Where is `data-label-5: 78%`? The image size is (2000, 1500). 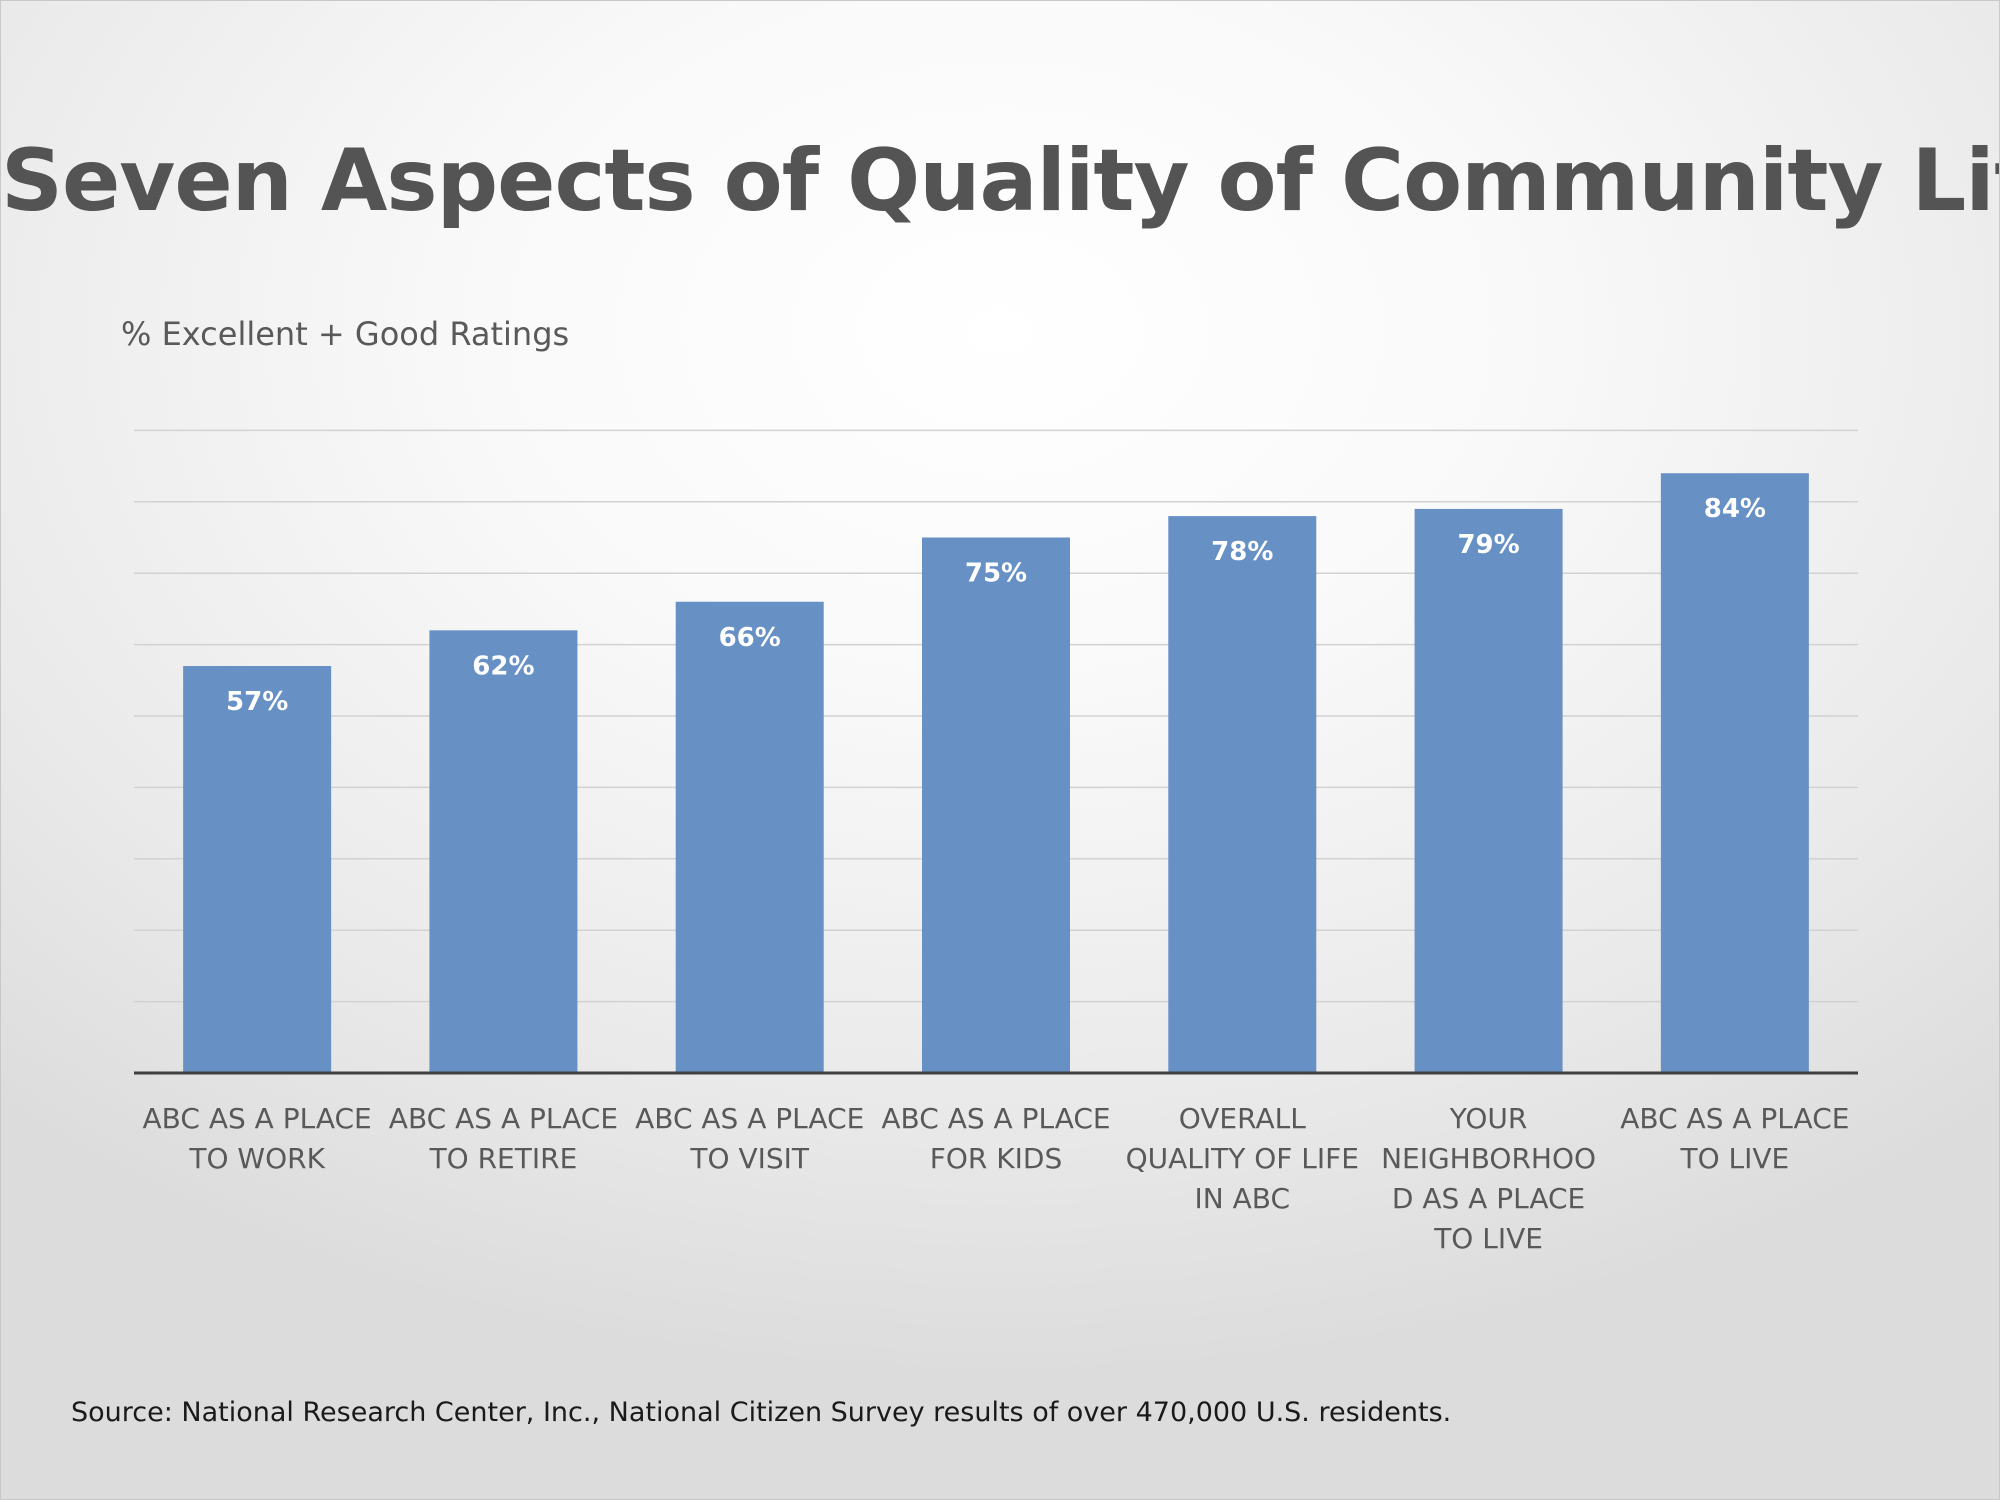 data-label-5: 78% is located at coordinates (1242, 552).